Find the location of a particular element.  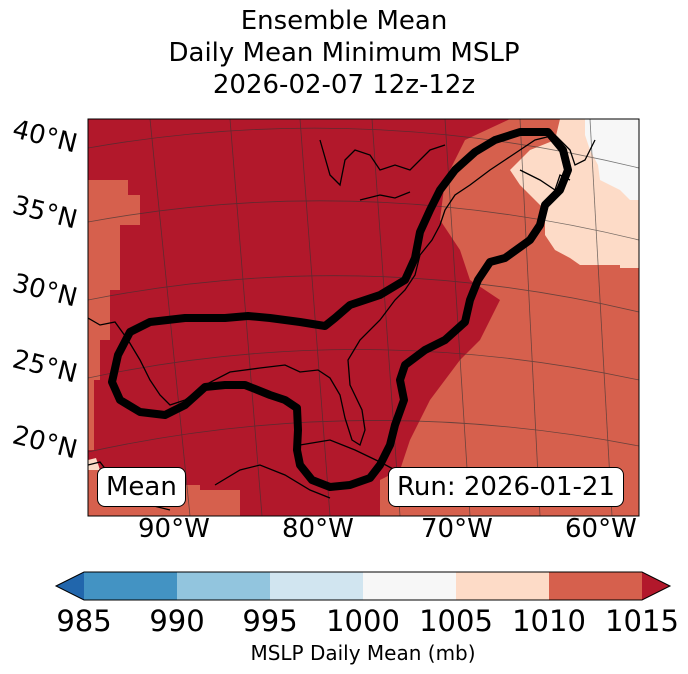

colorbar-label: MSLP Daily Mean (mb) is located at coordinates (363, 653).